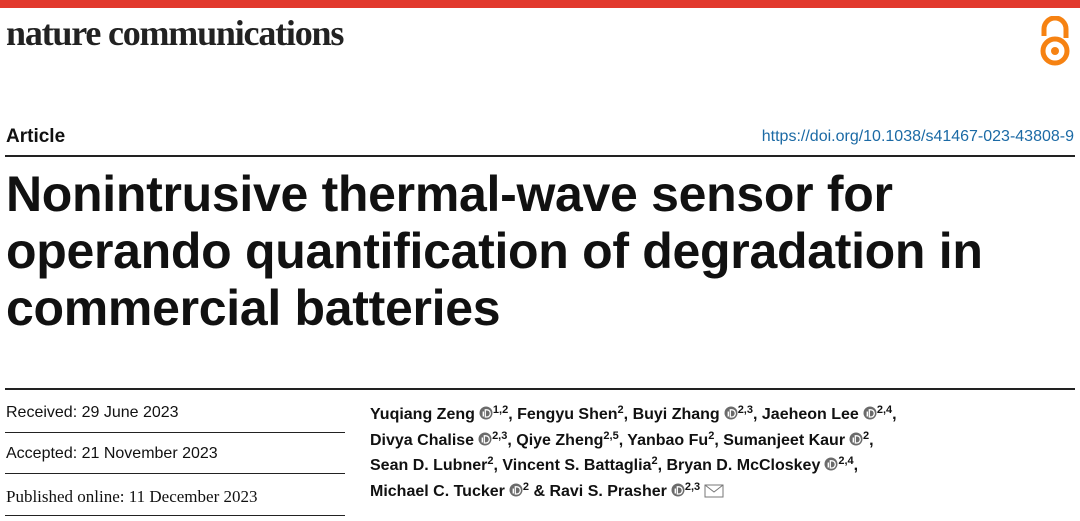 This screenshot has height=521, width=1080. What do you see at coordinates (784, 440) in the screenshot?
I see `author-name: Sumanjeet Kaur` at bounding box center [784, 440].